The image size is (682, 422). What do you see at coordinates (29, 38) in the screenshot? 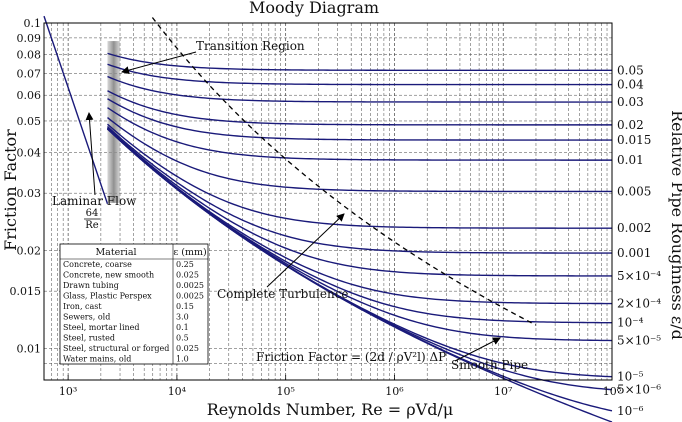
I see `y-tick-label: 0.09` at bounding box center [29, 38].